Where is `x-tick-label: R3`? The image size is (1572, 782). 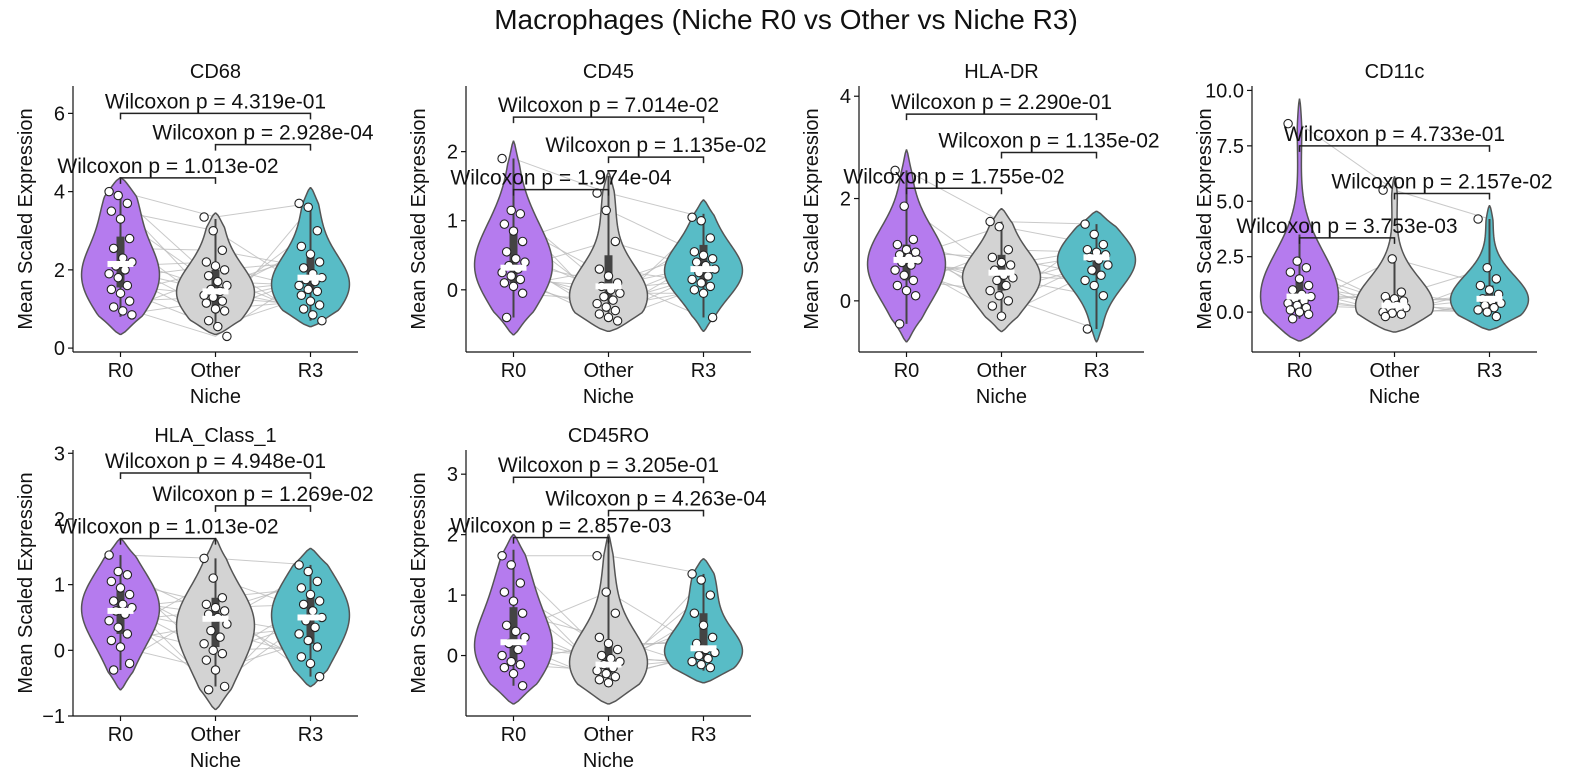
x-tick-label: R3 is located at coordinates (311, 371).